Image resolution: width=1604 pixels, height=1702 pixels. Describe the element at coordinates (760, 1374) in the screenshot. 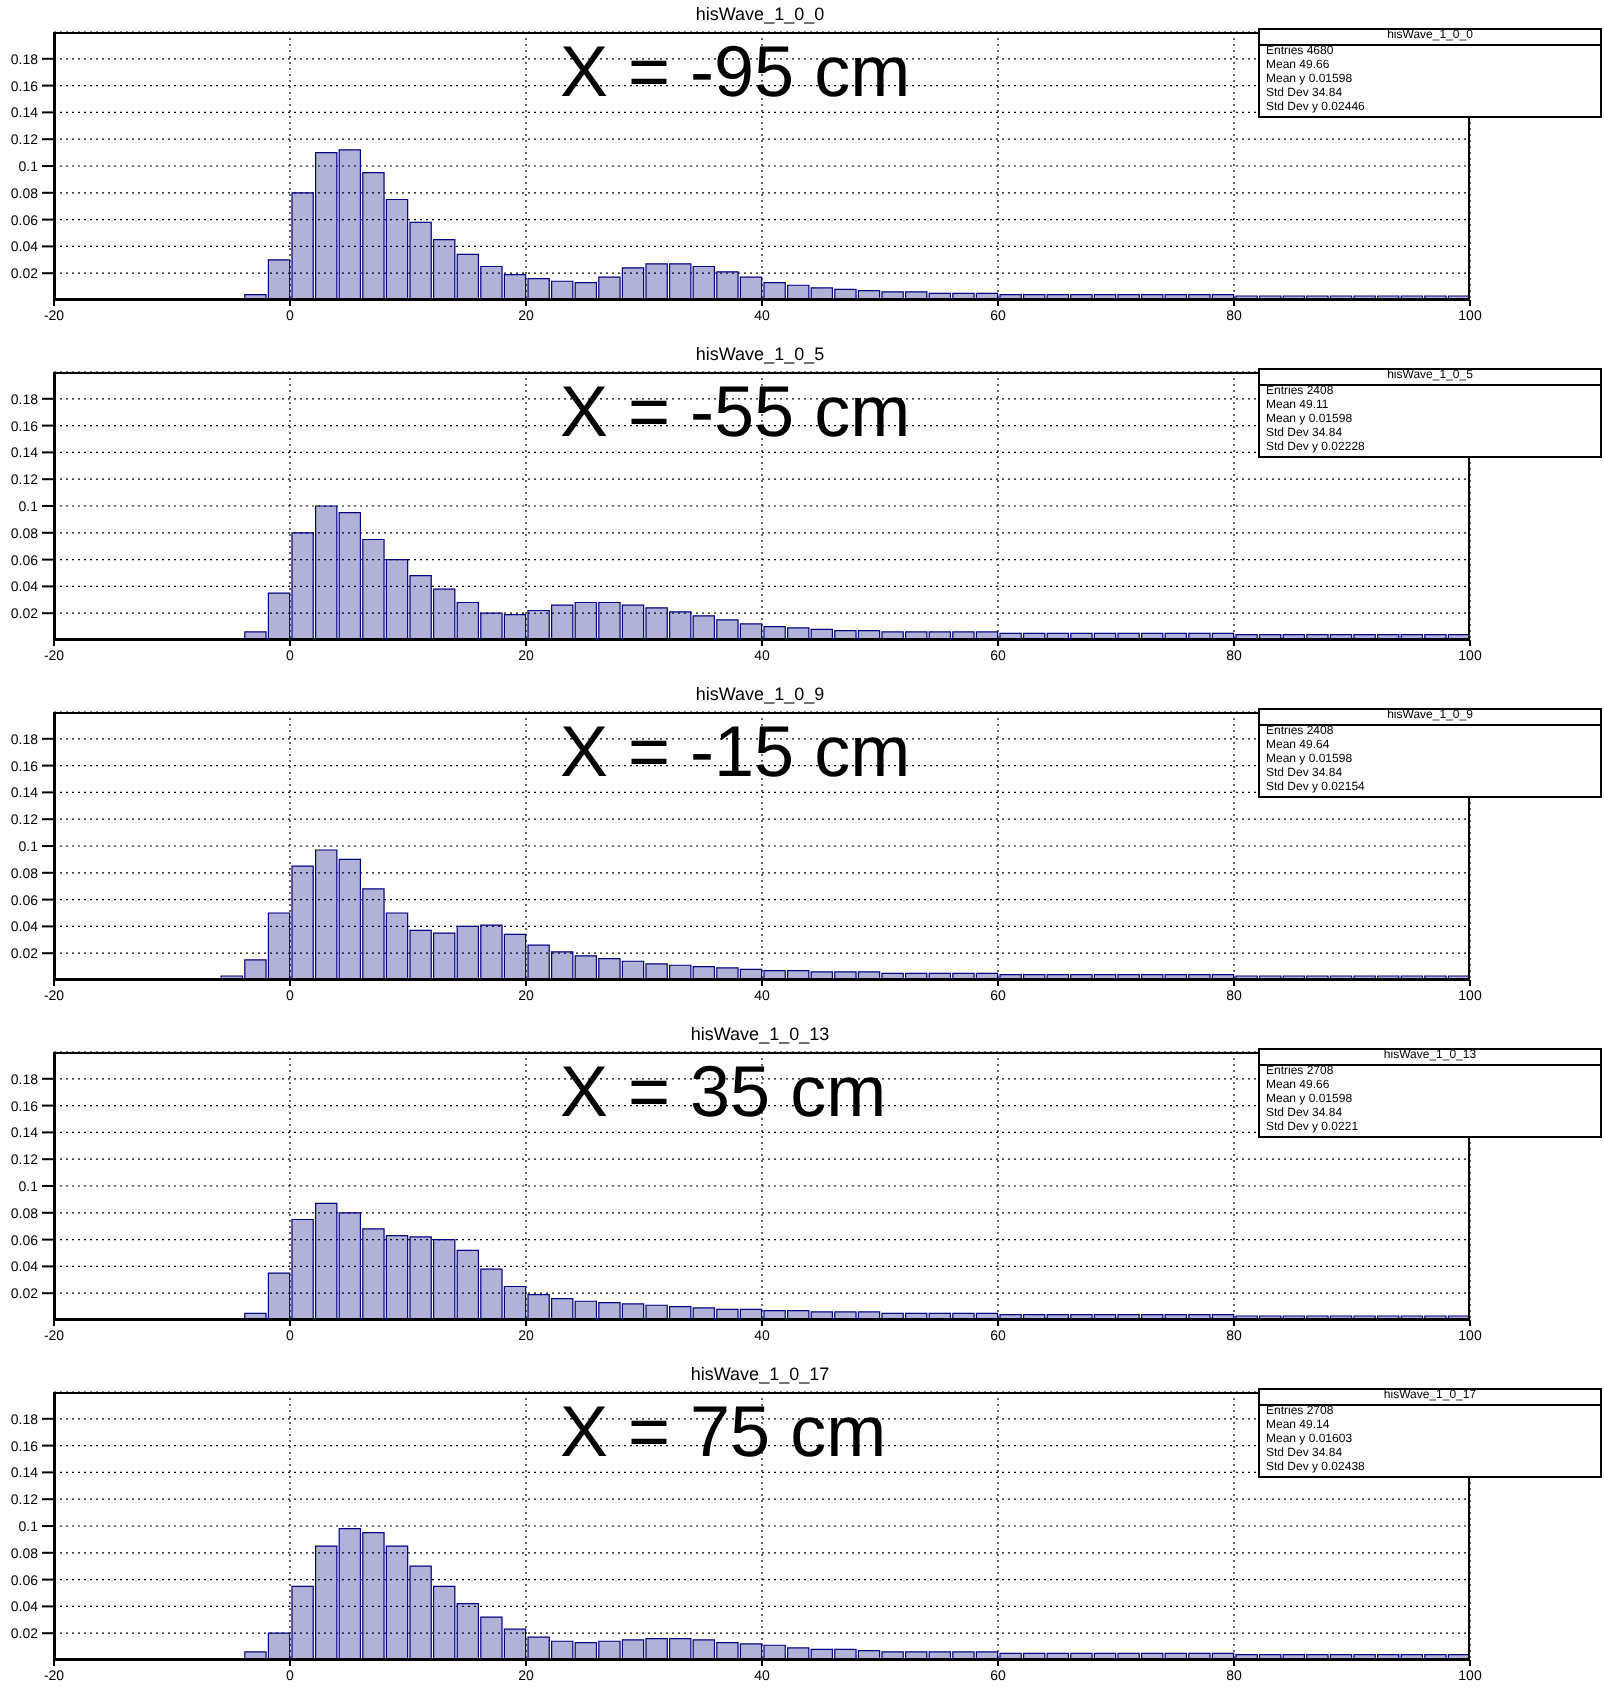

I see `chart-title: hisWave_1_0_17` at that location.